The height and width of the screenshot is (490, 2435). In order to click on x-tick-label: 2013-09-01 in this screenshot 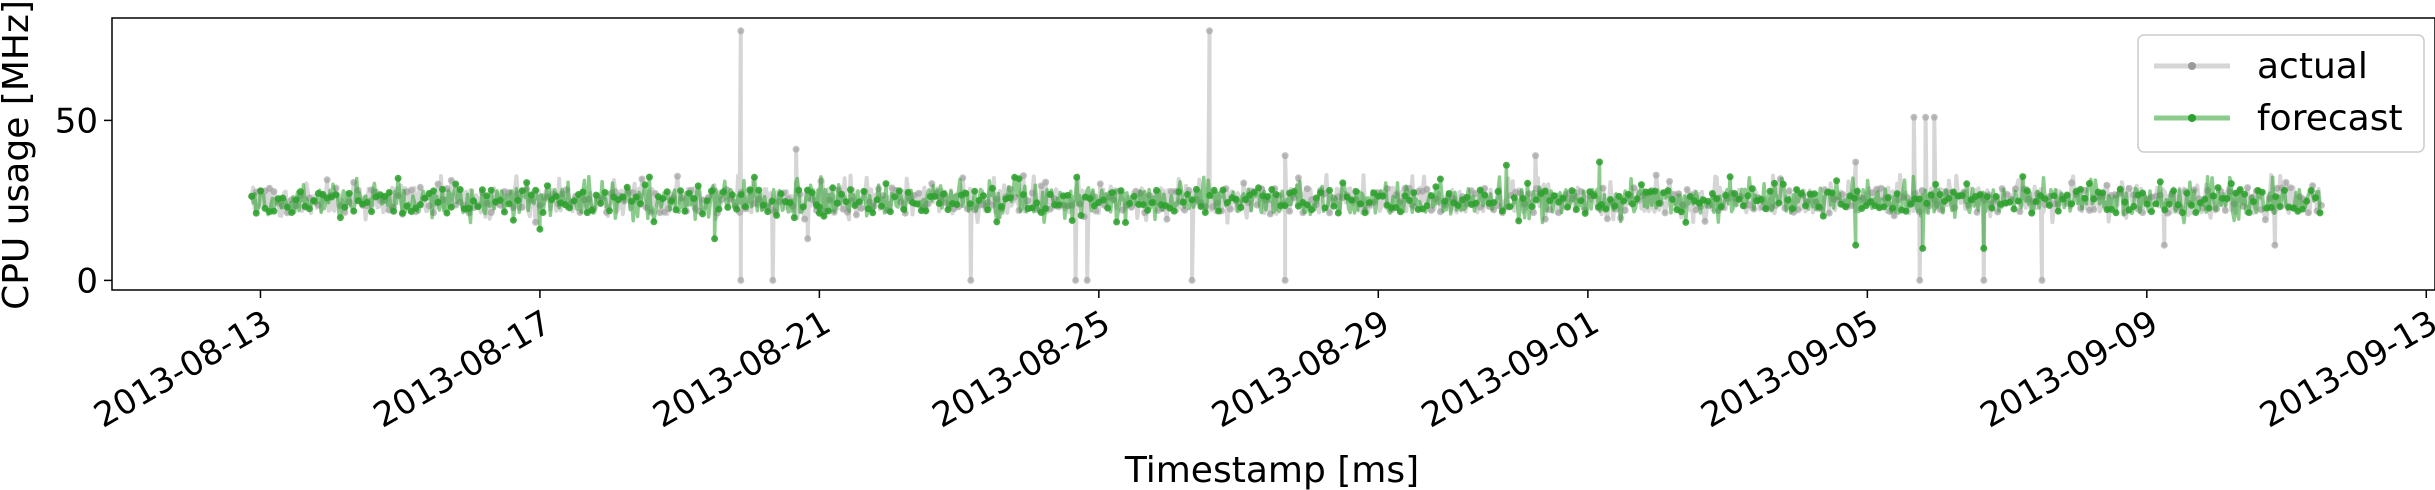, I will do `click(1510, 369)`.